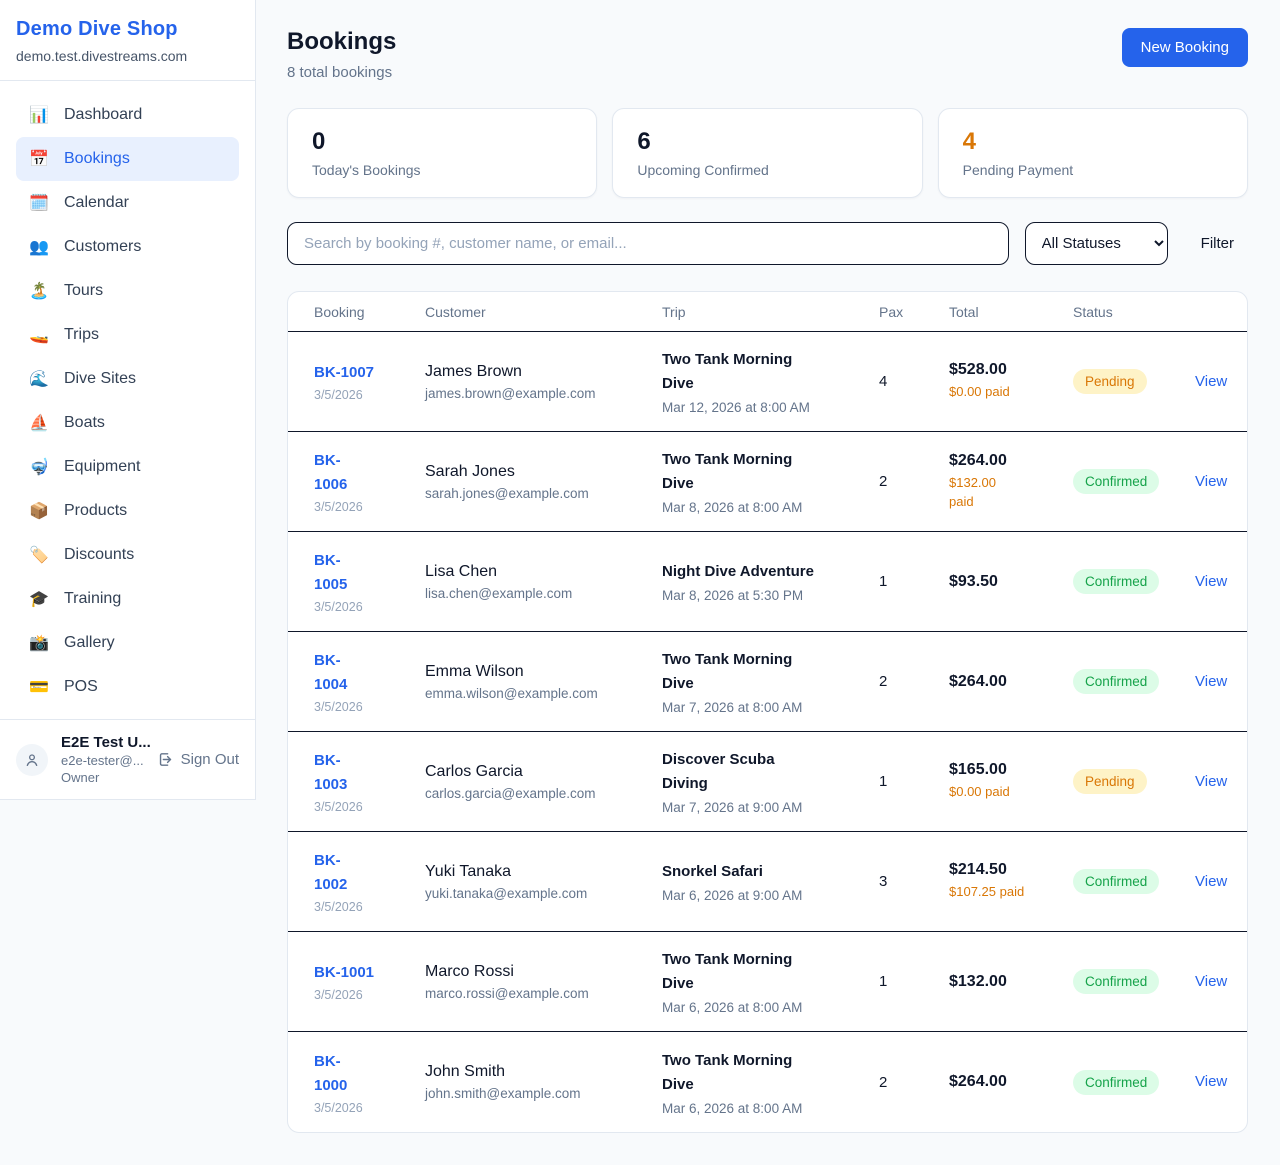 The height and width of the screenshot is (1165, 1280). What do you see at coordinates (127, 643) in the screenshot?
I see `sidebar-item-gallery: 📸 Gallery` at bounding box center [127, 643].